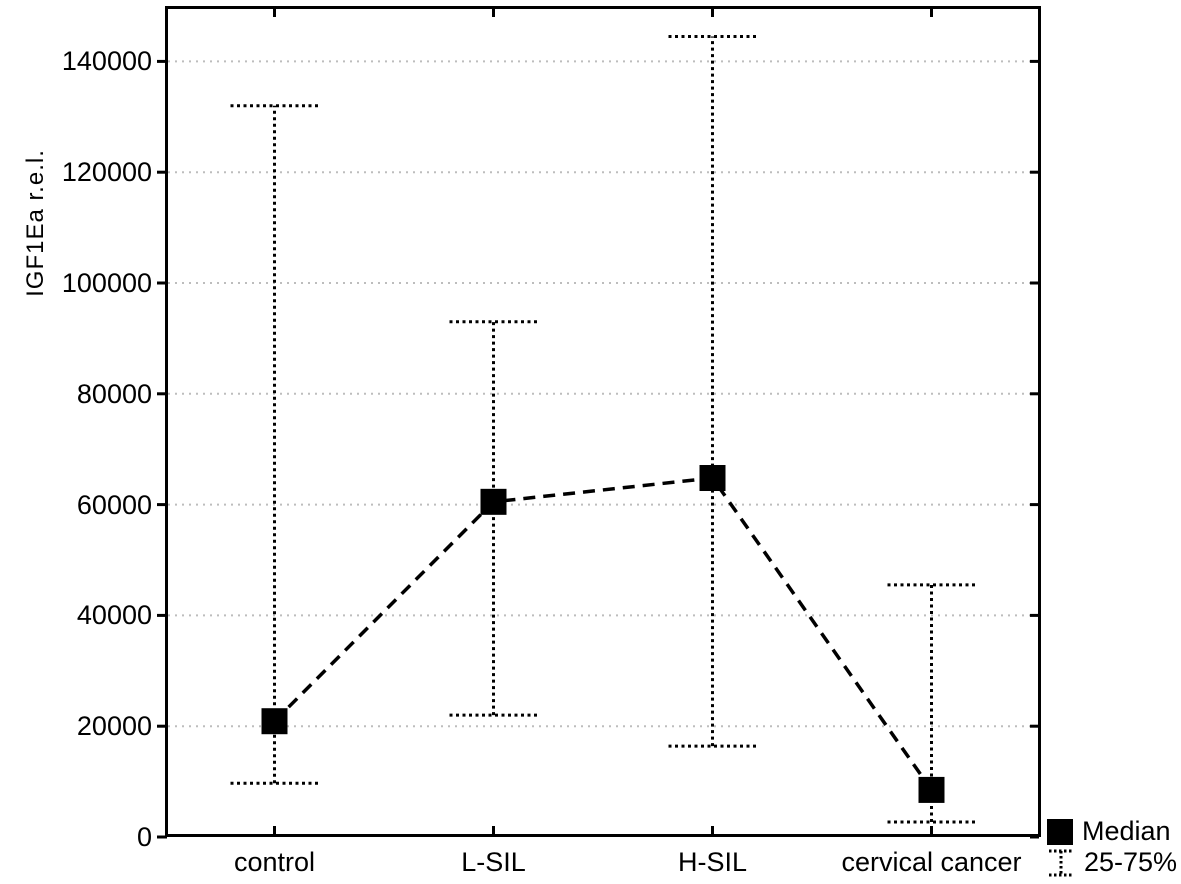  Describe the element at coordinates (1060, 831) in the screenshot. I see `median-square-icon` at that location.